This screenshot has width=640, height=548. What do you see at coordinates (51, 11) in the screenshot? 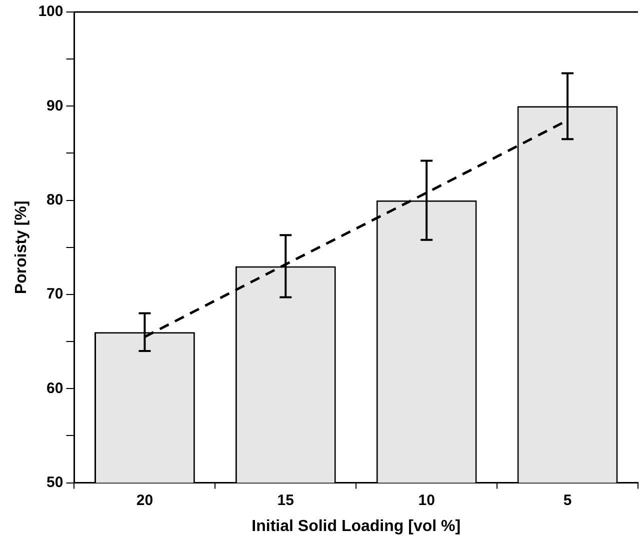
I see `y-tick-label: 100` at bounding box center [51, 11].